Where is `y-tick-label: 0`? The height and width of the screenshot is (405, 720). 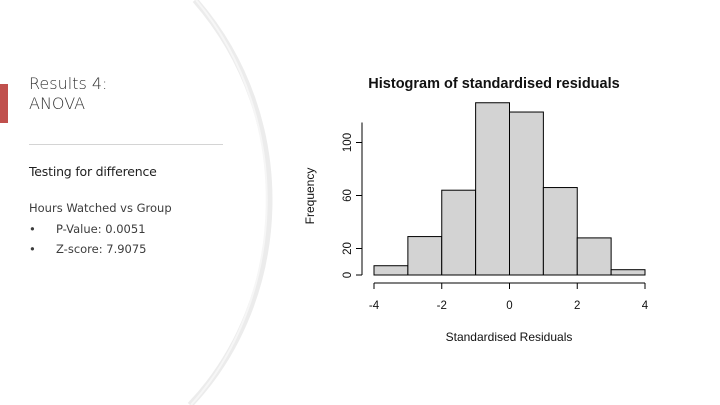 y-tick-label: 0 is located at coordinates (348, 275).